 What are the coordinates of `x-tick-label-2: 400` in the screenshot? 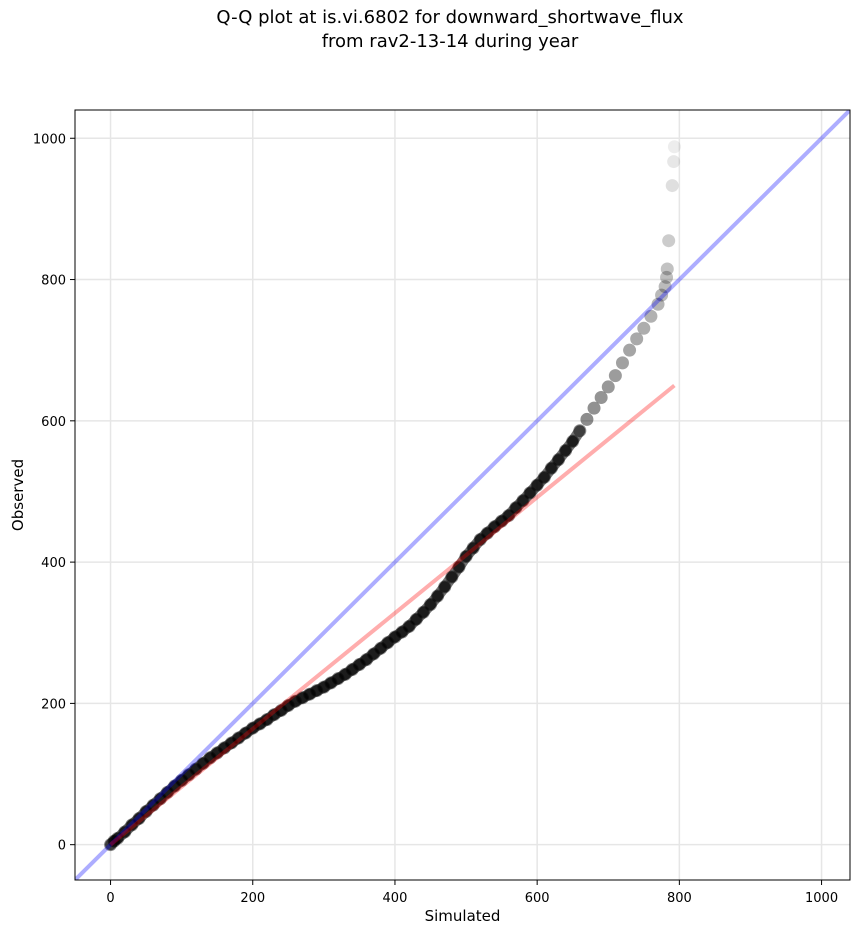 It's located at (395, 898).